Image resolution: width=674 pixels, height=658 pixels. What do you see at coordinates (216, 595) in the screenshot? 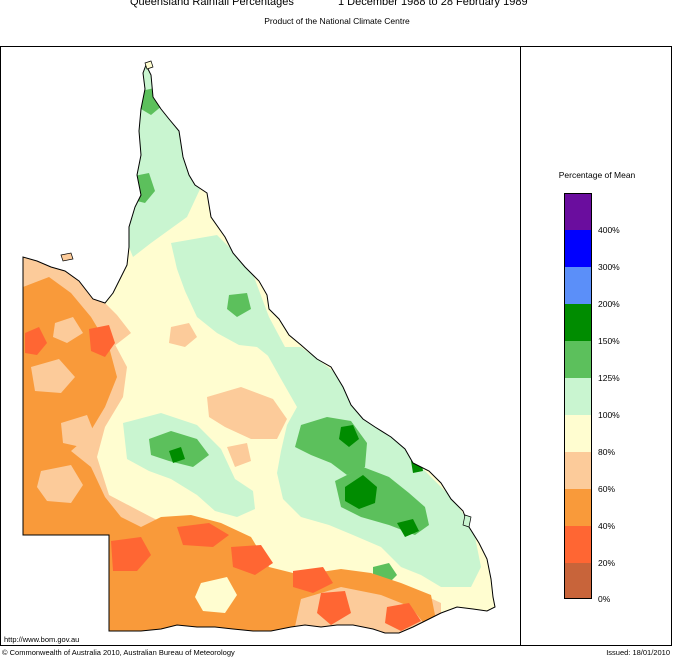
I see `band-80-100-island-south` at bounding box center [216, 595].